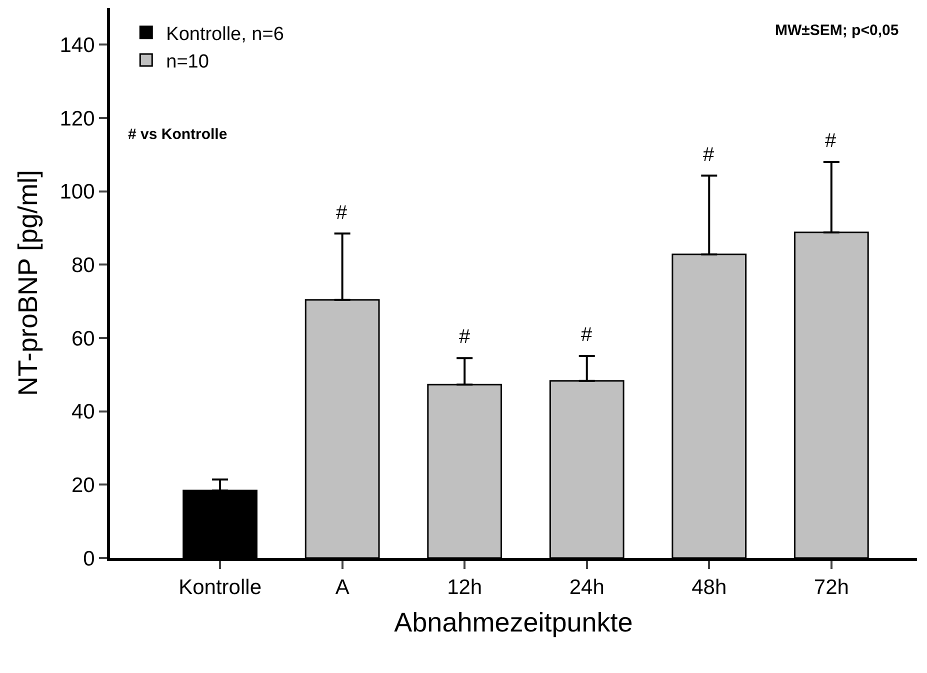  I want to click on y-tick-label: 80, so click(83, 266).